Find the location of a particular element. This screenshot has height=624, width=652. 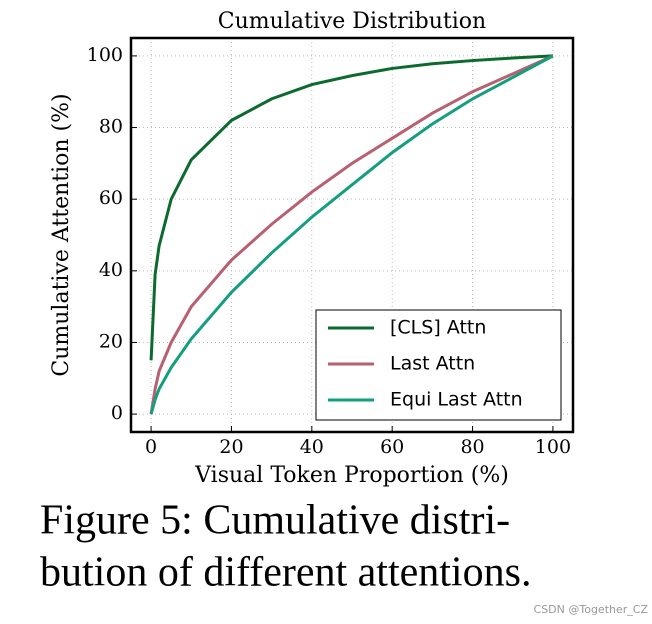

y-tick-label: 60 is located at coordinates (111, 198).